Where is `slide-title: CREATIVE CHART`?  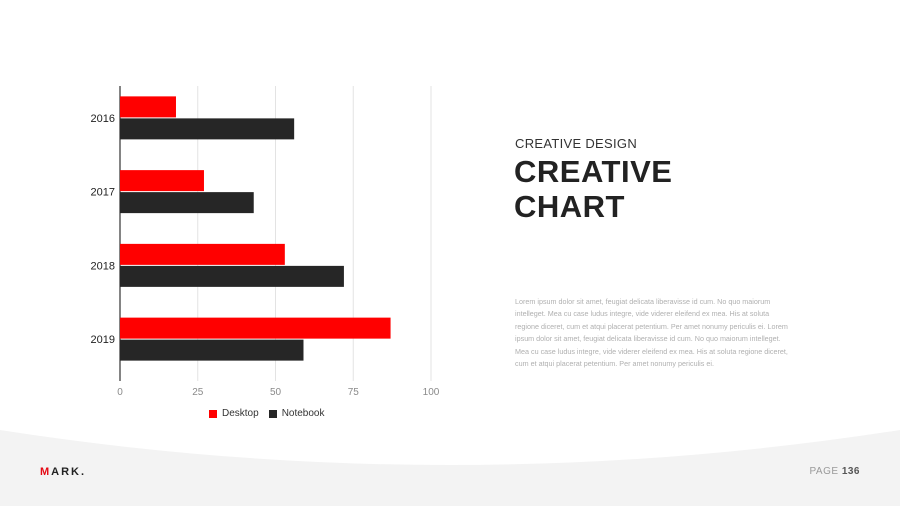 slide-title: CREATIVE CHART is located at coordinates (664, 189).